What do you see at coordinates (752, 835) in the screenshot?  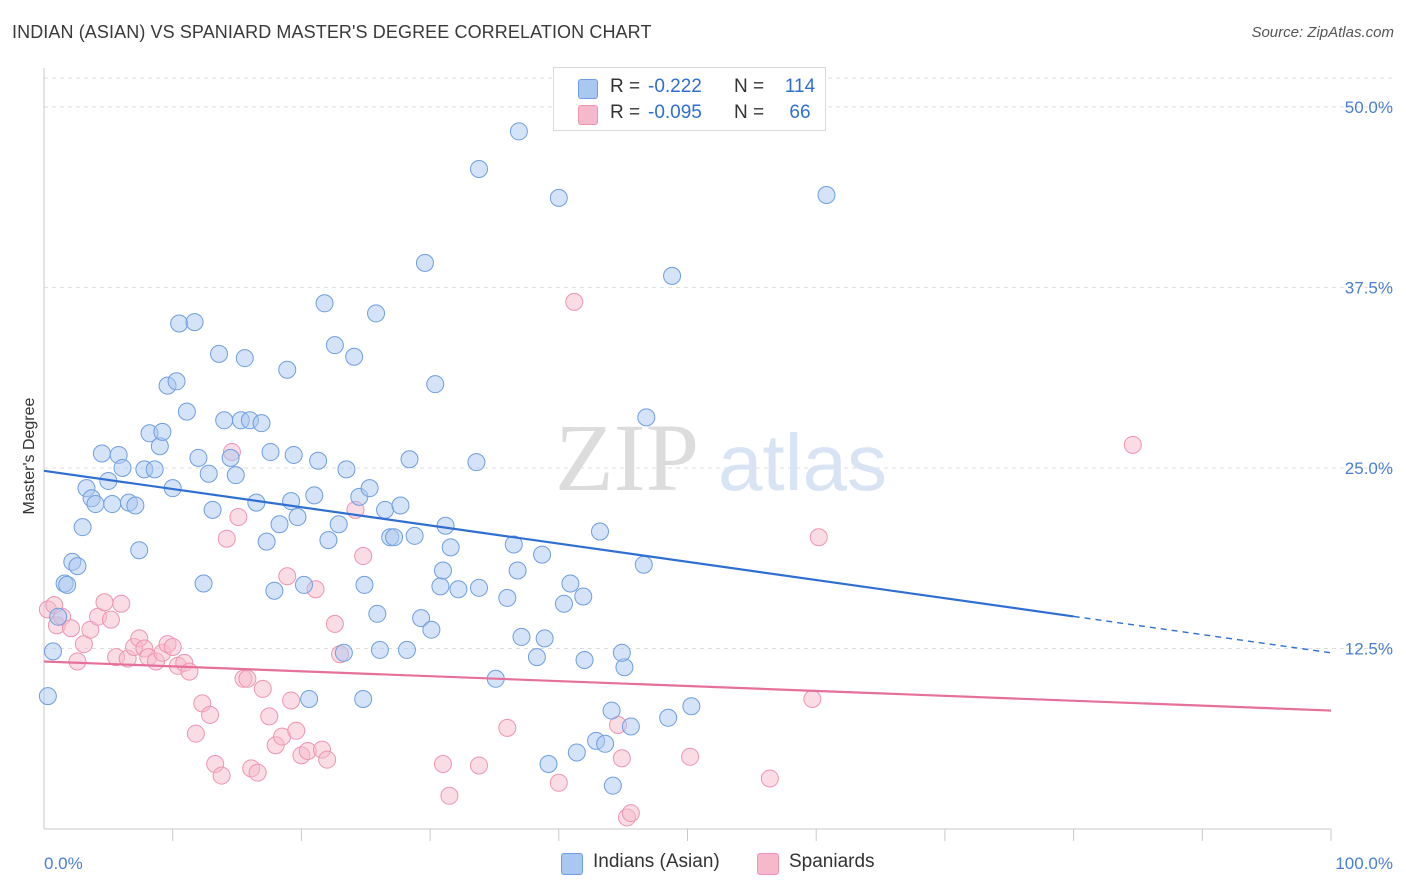 I see `x-ticks` at bounding box center [752, 835].